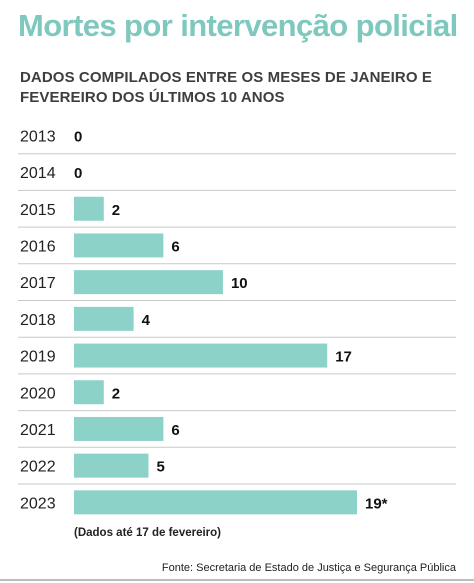 The height and width of the screenshot is (583, 474). Describe the element at coordinates (38, 173) in the screenshot. I see `year-label: 2014` at that location.